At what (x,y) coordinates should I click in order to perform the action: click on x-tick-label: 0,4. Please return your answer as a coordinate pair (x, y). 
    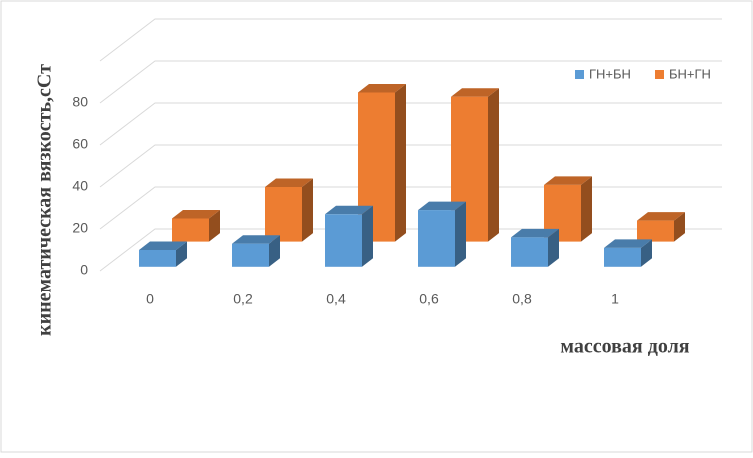
    Looking at the image, I should click on (336, 299).